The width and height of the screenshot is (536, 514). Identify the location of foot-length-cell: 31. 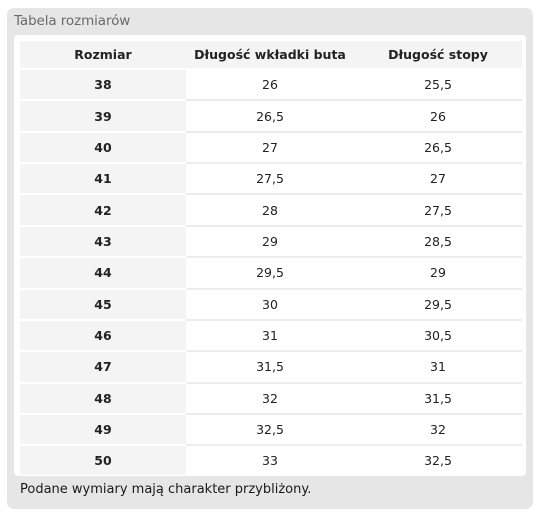
(438, 366).